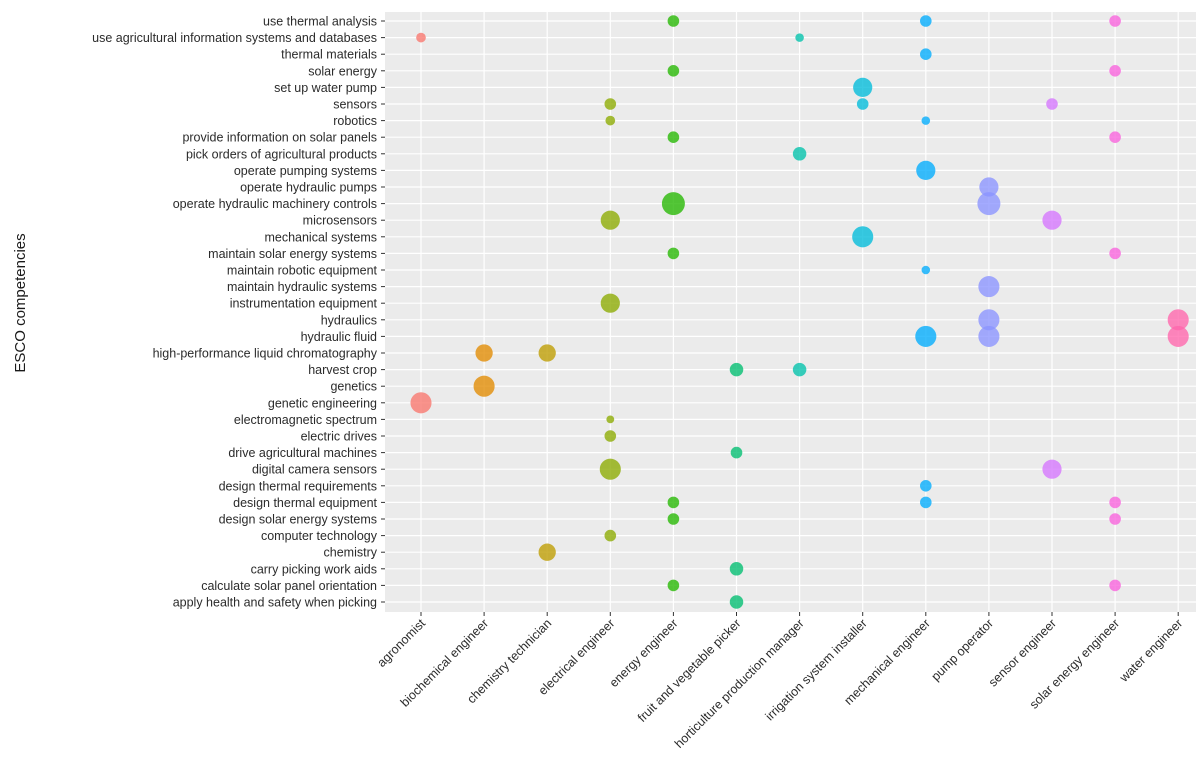 The height and width of the screenshot is (774, 1200). Describe the element at coordinates (302, 453) in the screenshot. I see `y-tick-label: drive agricultural machines` at that location.